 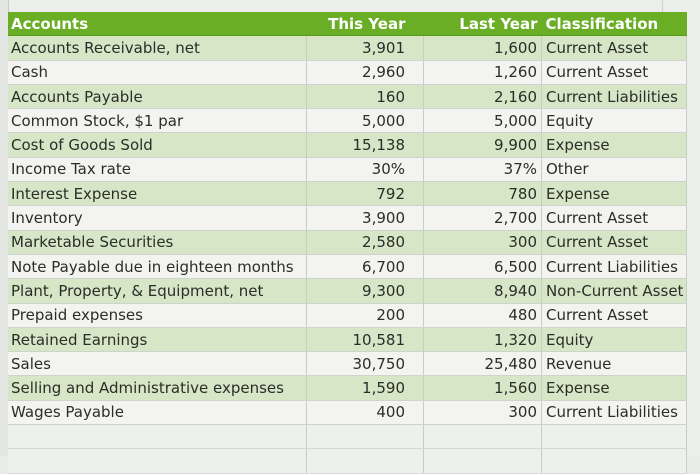 I want to click on cell-account: Prepaid expenses, so click(x=157, y=315).